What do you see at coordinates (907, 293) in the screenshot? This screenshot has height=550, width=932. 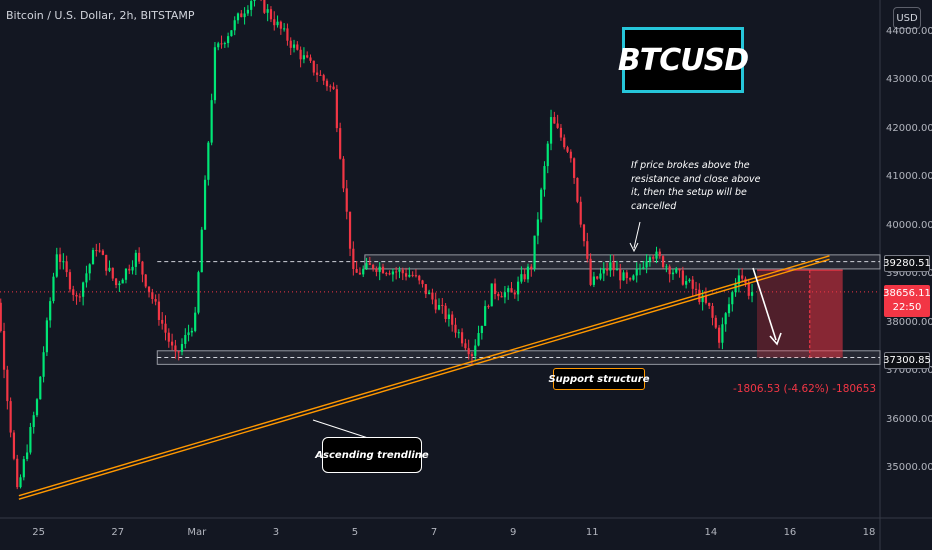 I see `current-price-value: 38656.11` at bounding box center [907, 293].